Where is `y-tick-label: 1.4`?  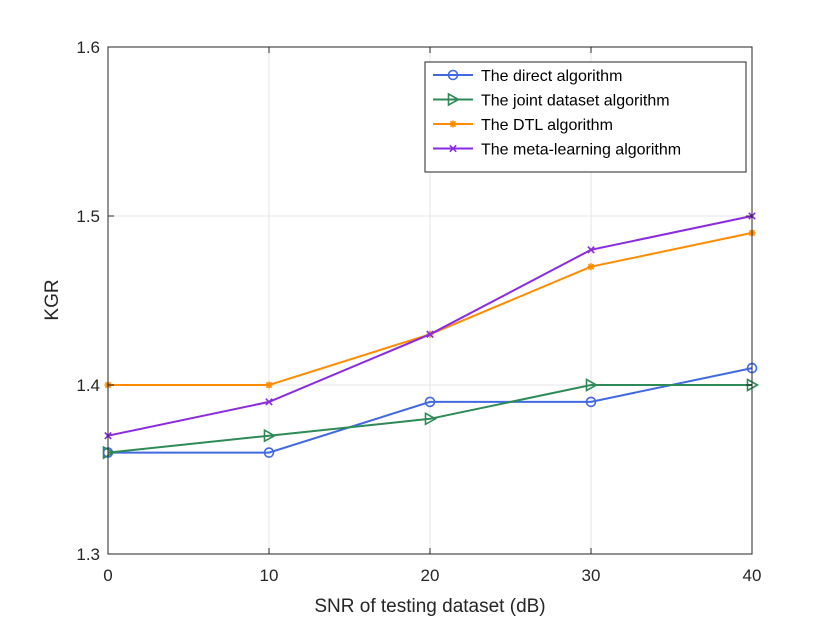 y-tick-label: 1.4 is located at coordinates (88, 385).